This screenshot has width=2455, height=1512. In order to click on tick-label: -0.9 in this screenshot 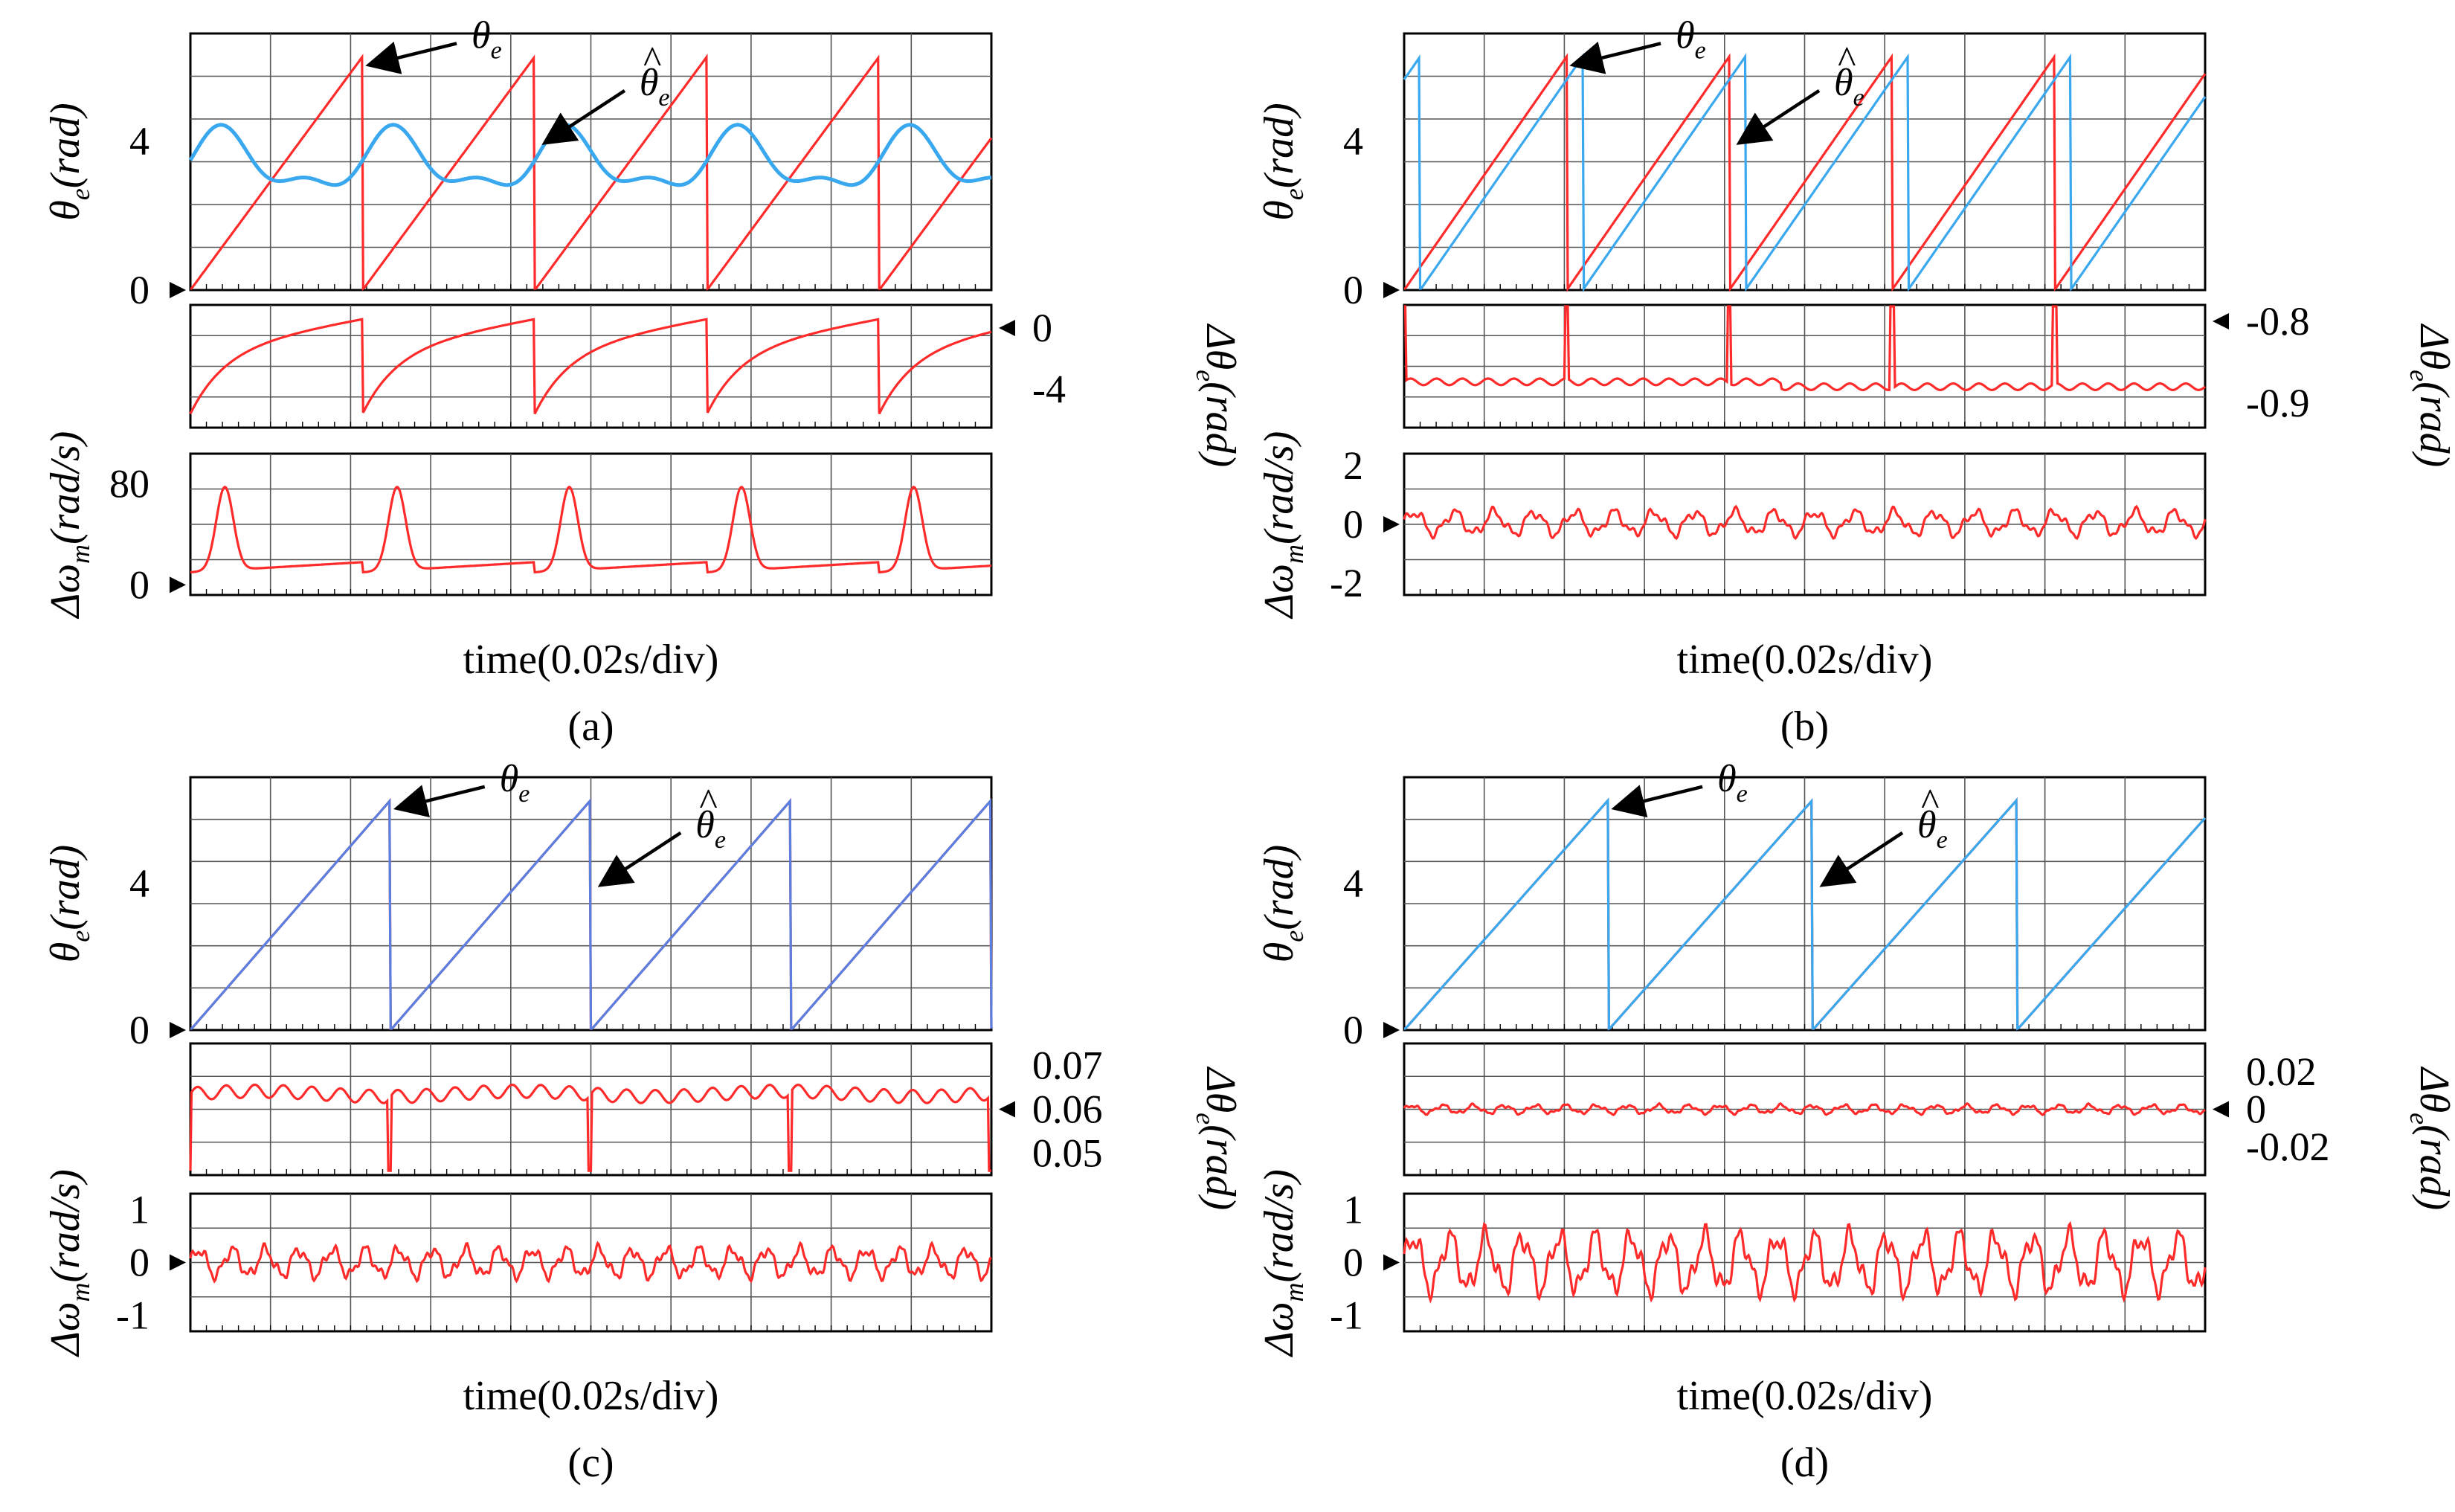, I will do `click(2277, 403)`.